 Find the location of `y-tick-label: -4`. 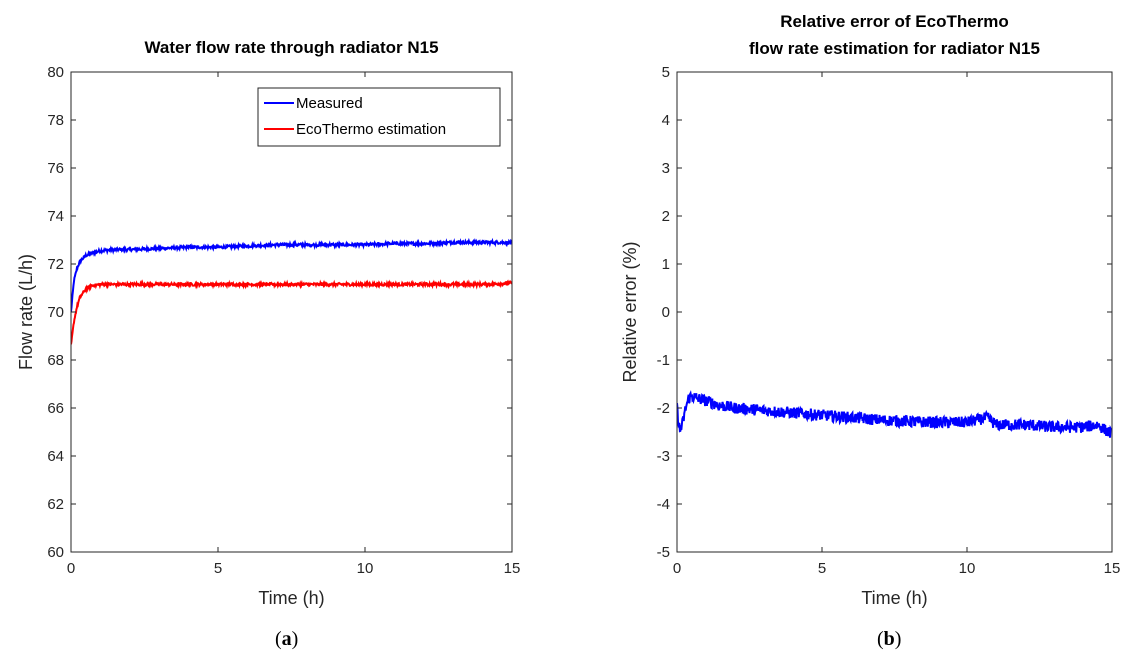

y-tick-label: -4 is located at coordinates (663, 504).